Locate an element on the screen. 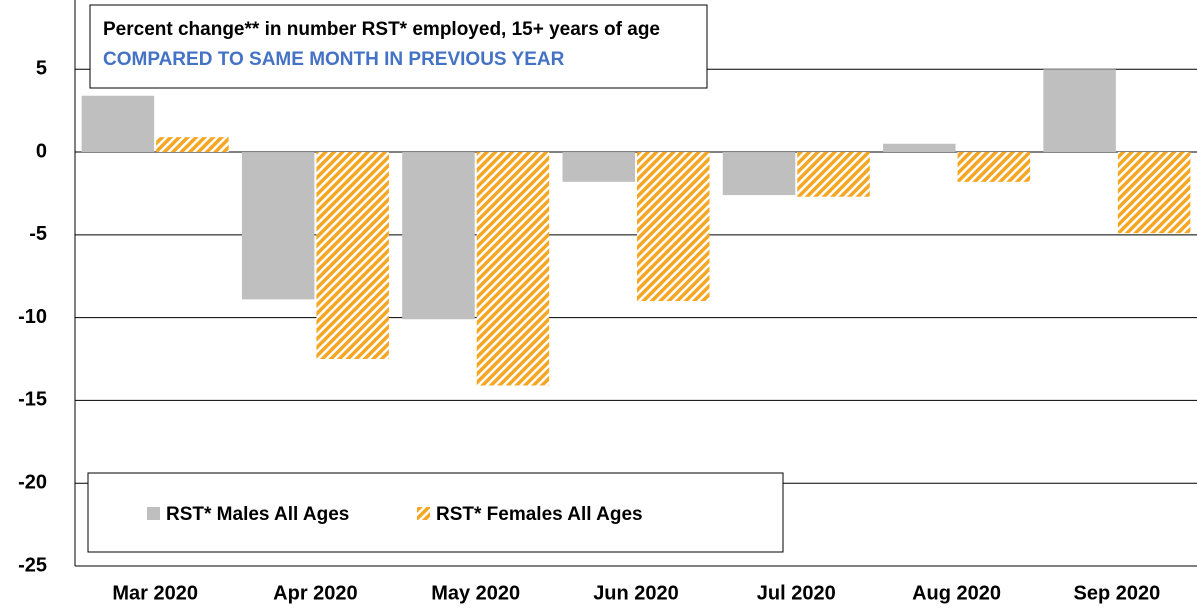 The width and height of the screenshot is (1197, 615). legend-label: RST* Females All Ages is located at coordinates (539, 514).